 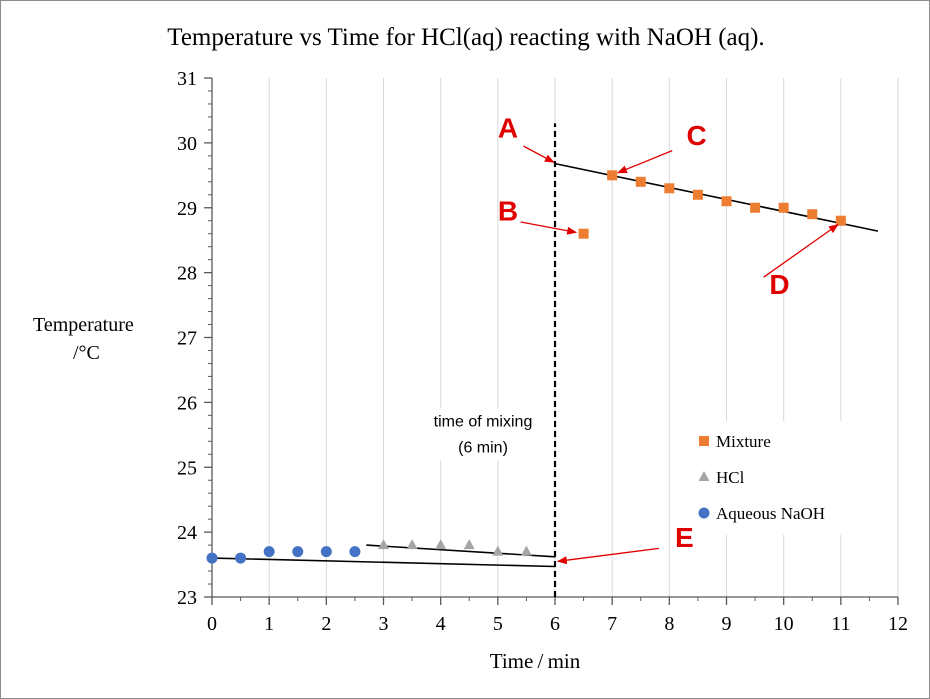 What do you see at coordinates (608, 556) in the screenshot?
I see `annotation-arrow-E` at bounding box center [608, 556].